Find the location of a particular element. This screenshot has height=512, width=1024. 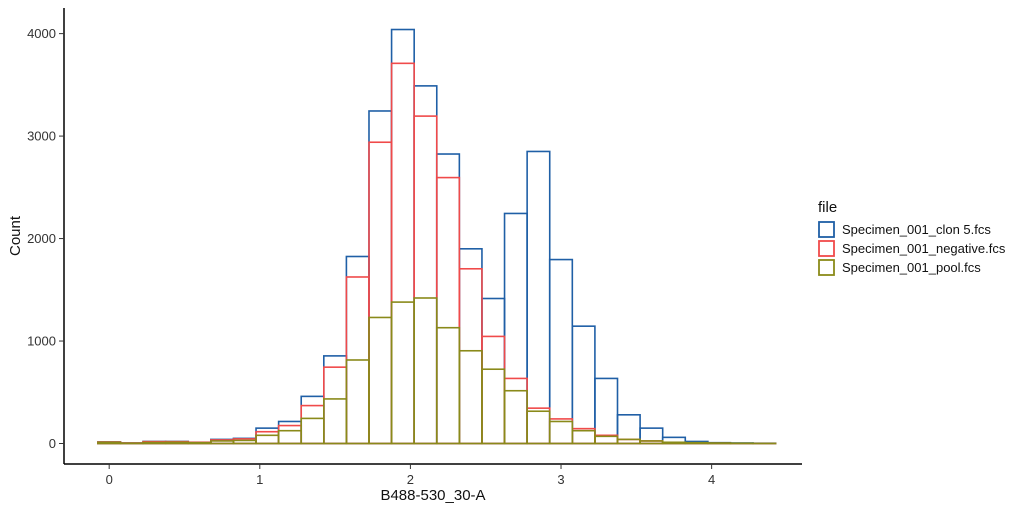

y-tick-label-2: 2000 is located at coordinates (41, 238).